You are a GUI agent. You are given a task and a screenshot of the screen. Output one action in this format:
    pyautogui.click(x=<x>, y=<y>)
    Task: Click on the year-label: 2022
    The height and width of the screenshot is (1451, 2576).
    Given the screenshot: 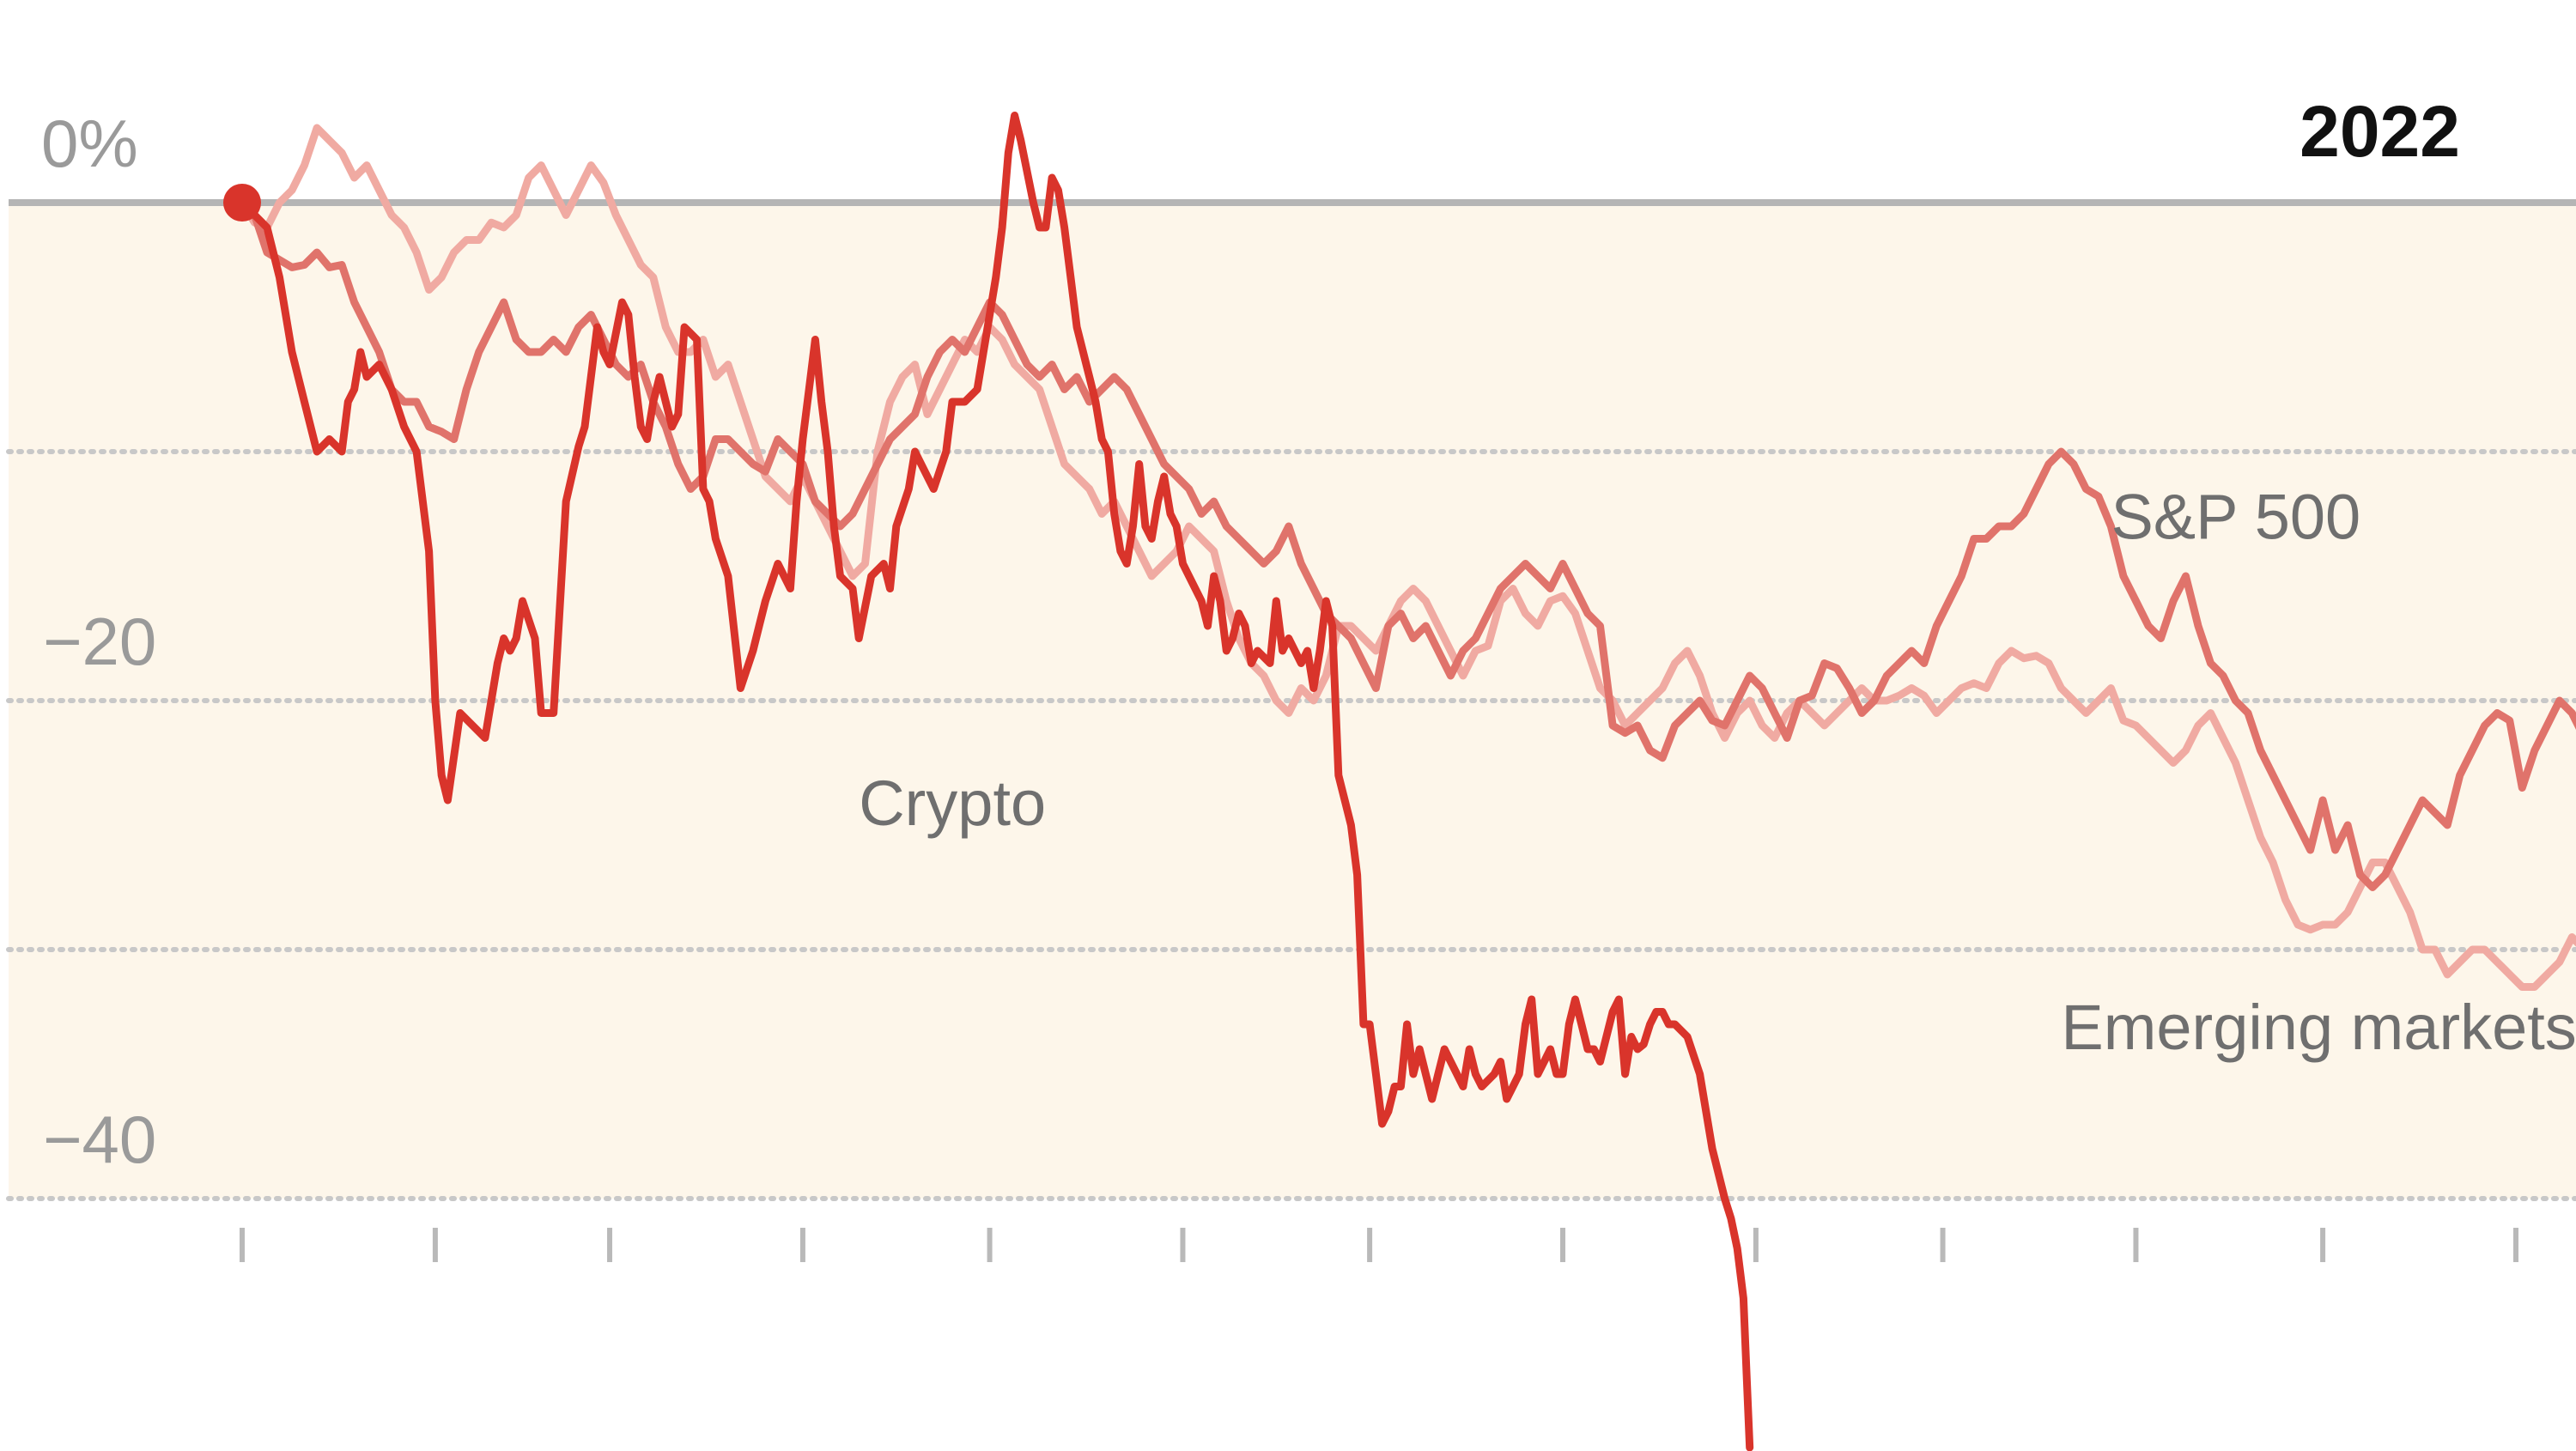 What is the action you would take?
    pyautogui.click(x=2380, y=132)
    